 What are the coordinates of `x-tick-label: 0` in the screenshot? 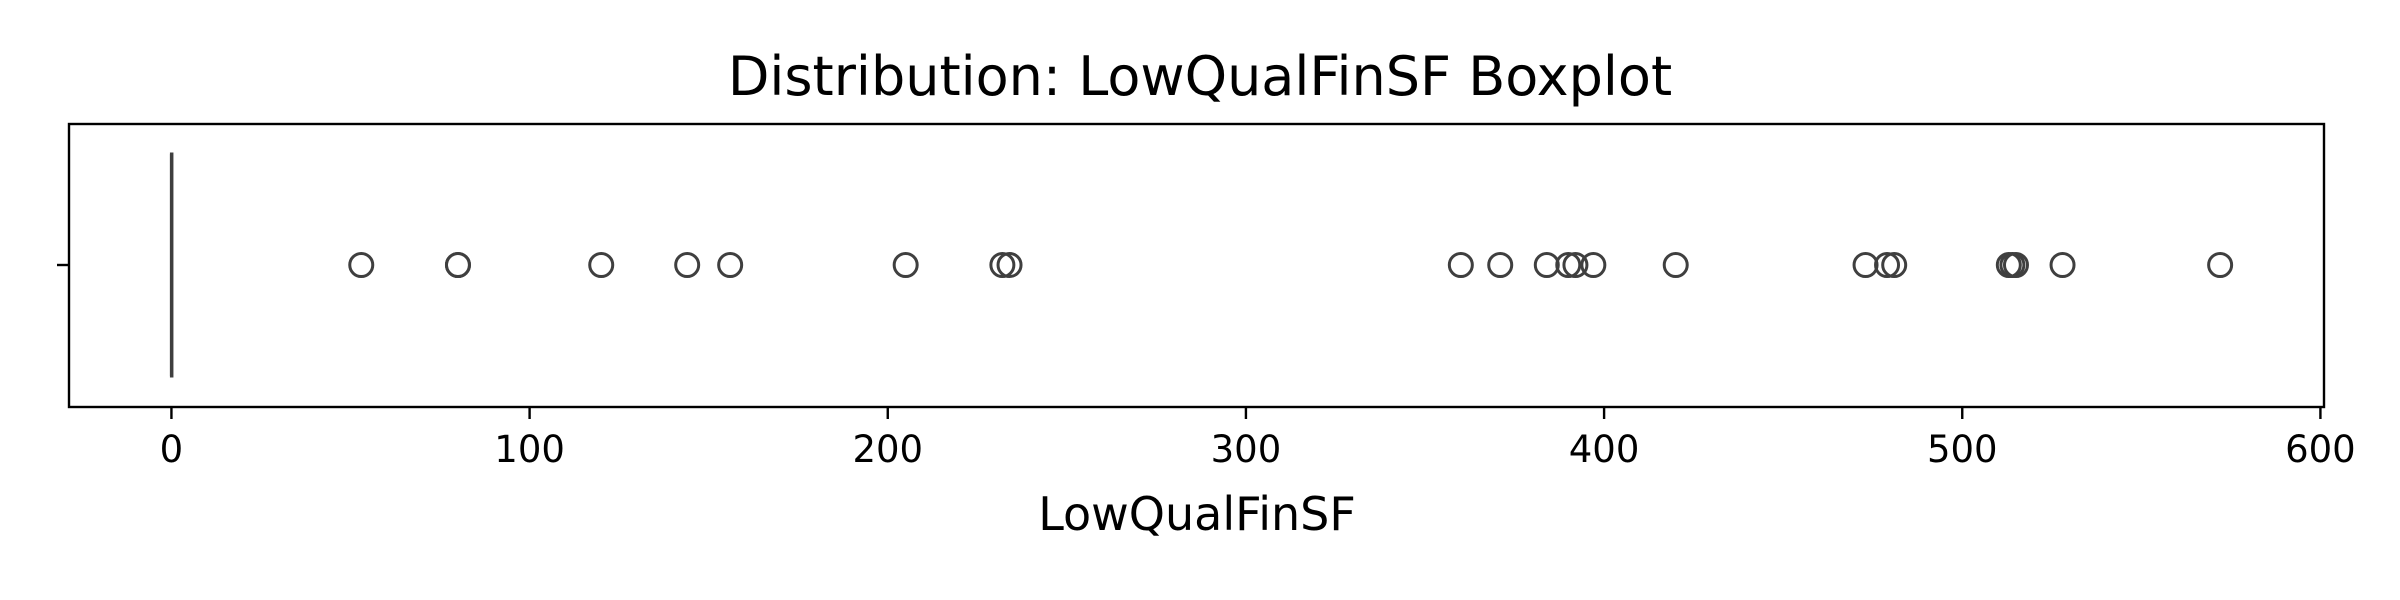 It's located at (172, 449).